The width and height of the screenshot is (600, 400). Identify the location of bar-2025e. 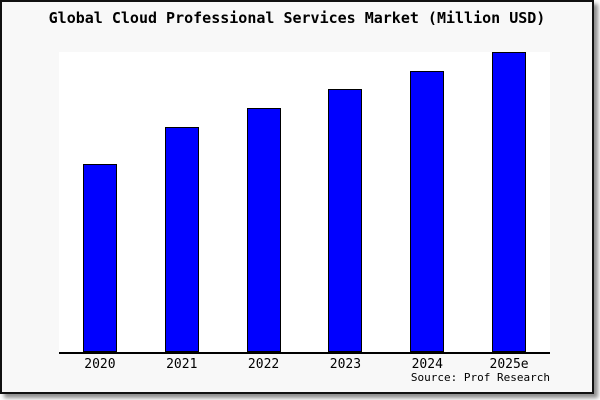
(509, 202).